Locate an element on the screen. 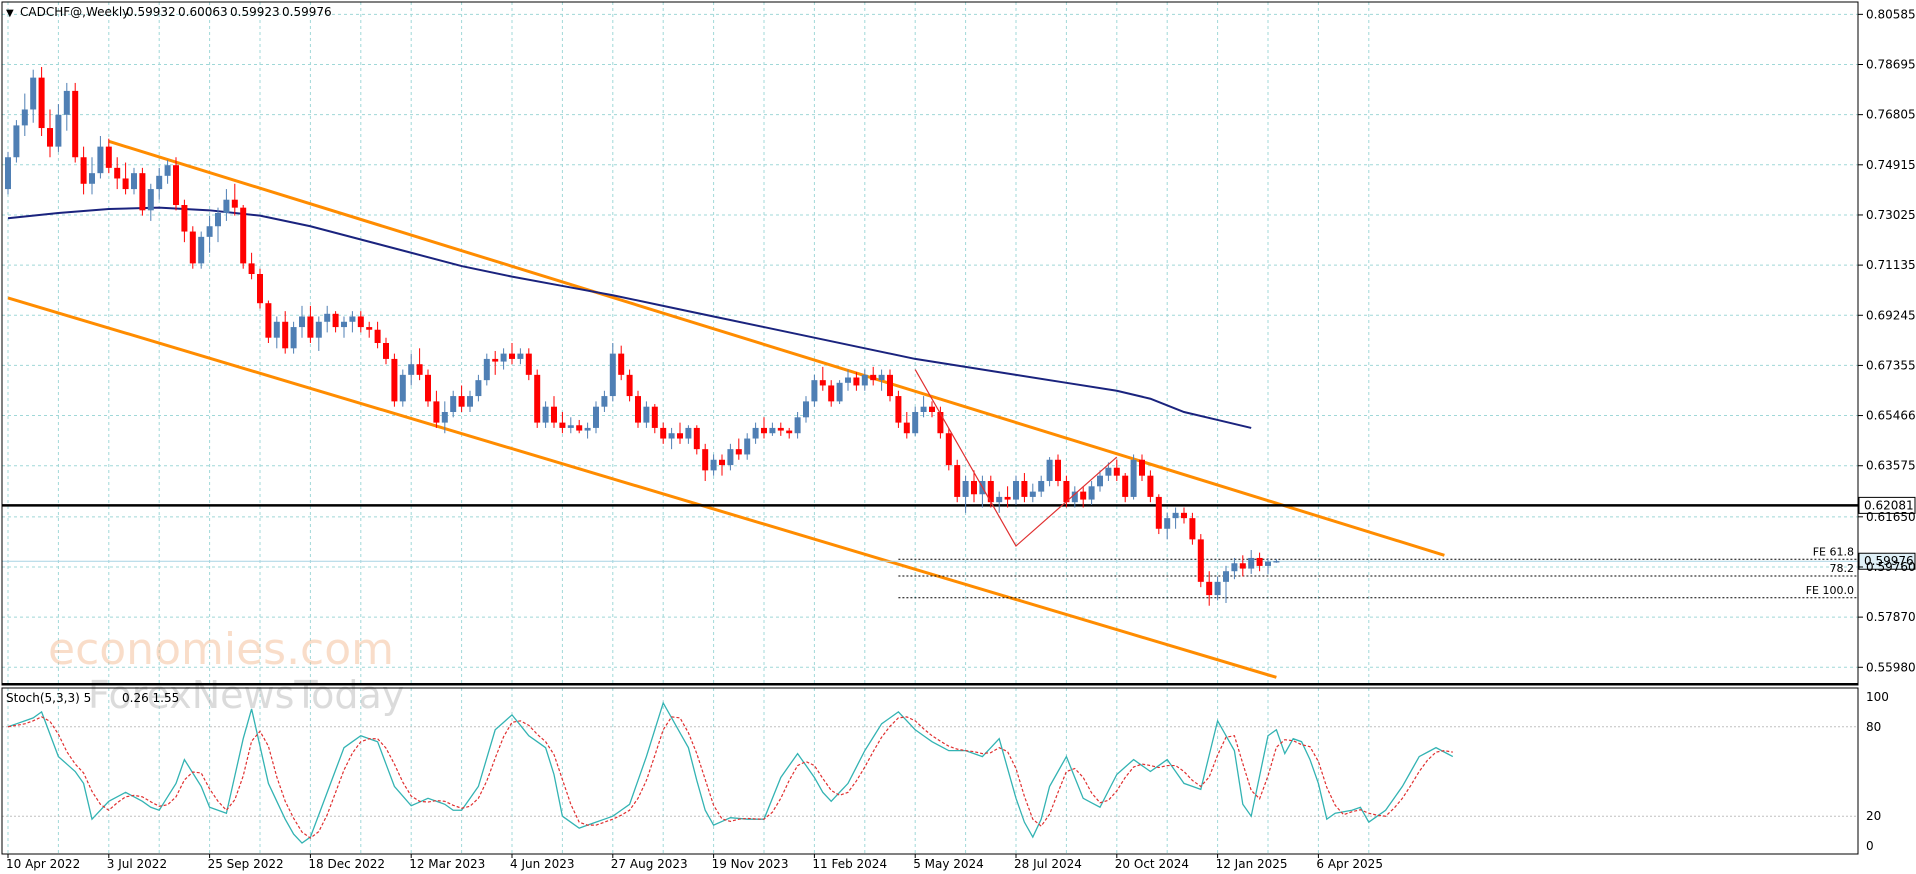  price-tick-label: 0.71135 is located at coordinates (1891, 265).